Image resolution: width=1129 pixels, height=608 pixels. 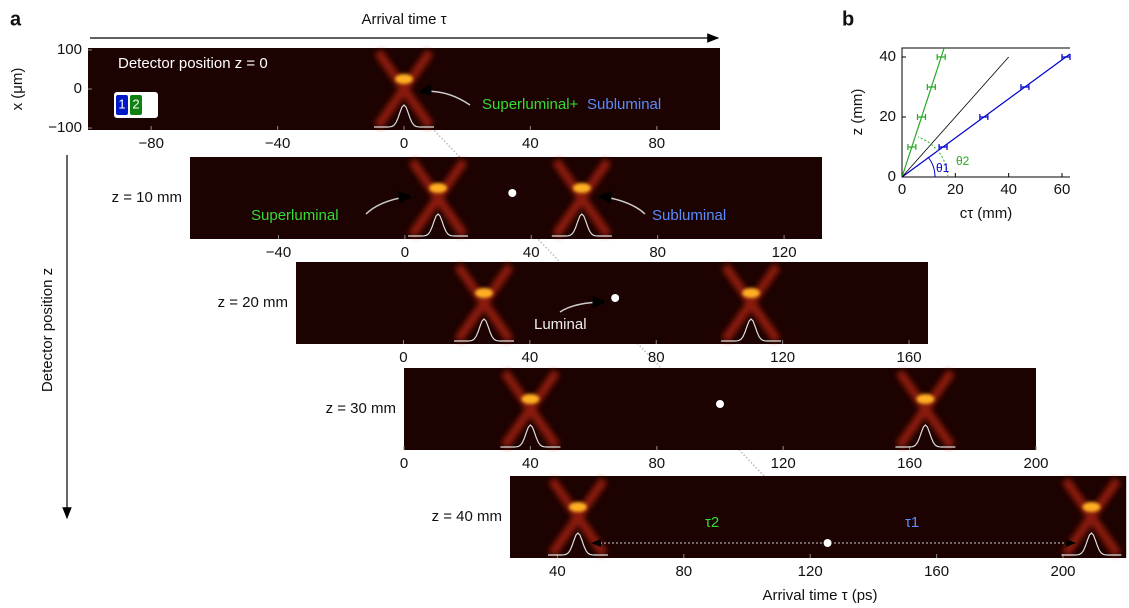 I want to click on x-axis-title: cτ (mm), so click(x=986, y=213).